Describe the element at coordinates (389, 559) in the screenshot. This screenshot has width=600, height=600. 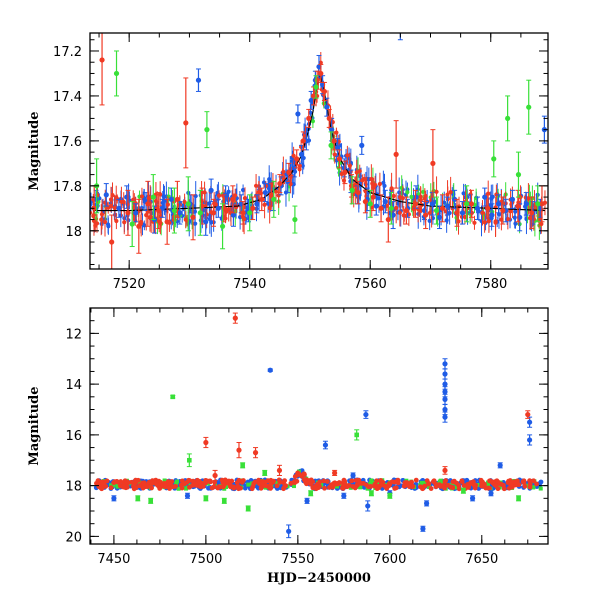
I see `x-tick-label: 7600` at that location.